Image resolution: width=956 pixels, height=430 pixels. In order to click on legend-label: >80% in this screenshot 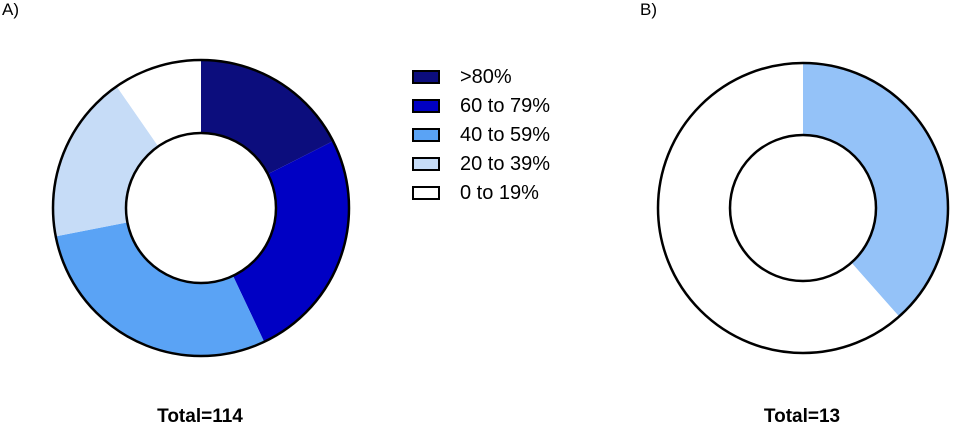, I will do `click(486, 76)`.